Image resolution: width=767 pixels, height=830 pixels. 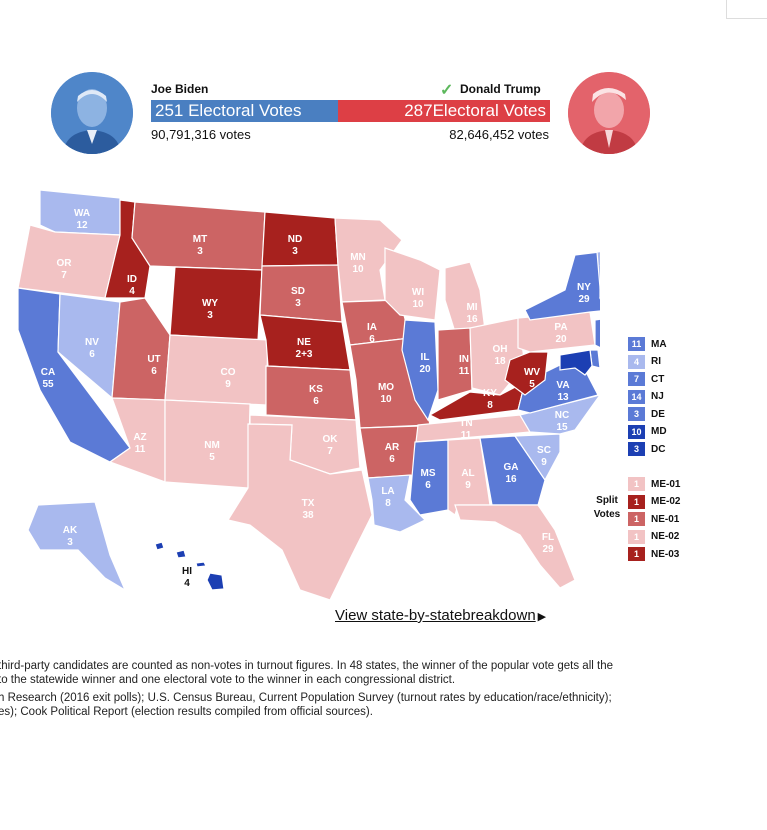 What do you see at coordinates (647, 431) in the screenshot?
I see `legend-row-MD: 10 MD` at bounding box center [647, 431].